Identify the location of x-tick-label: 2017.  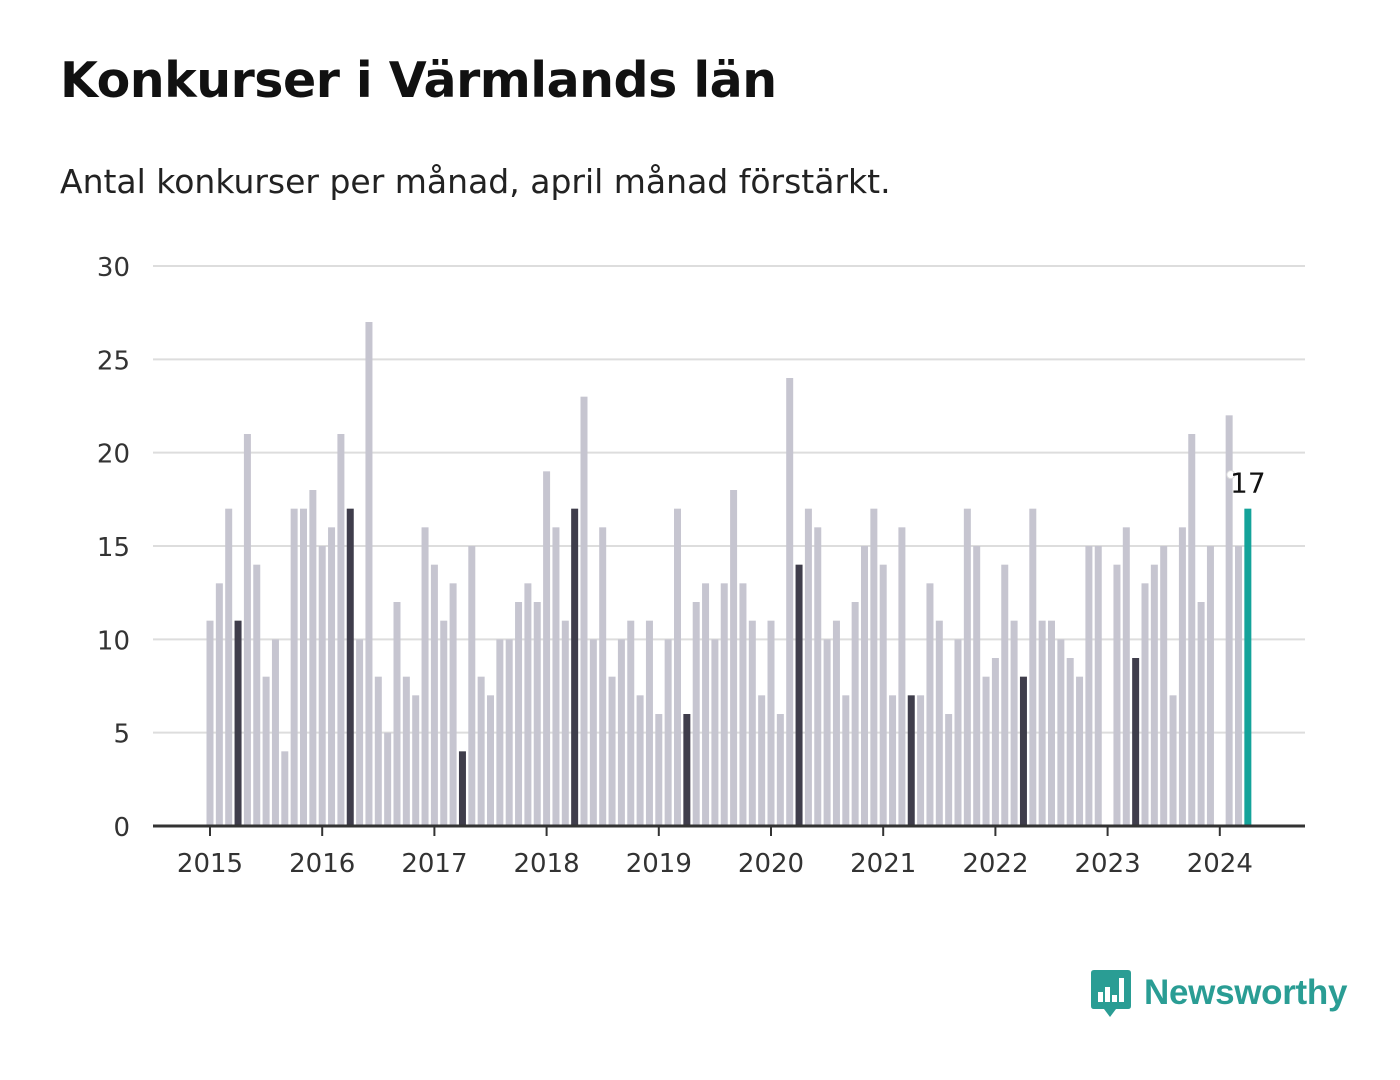
(434, 864).